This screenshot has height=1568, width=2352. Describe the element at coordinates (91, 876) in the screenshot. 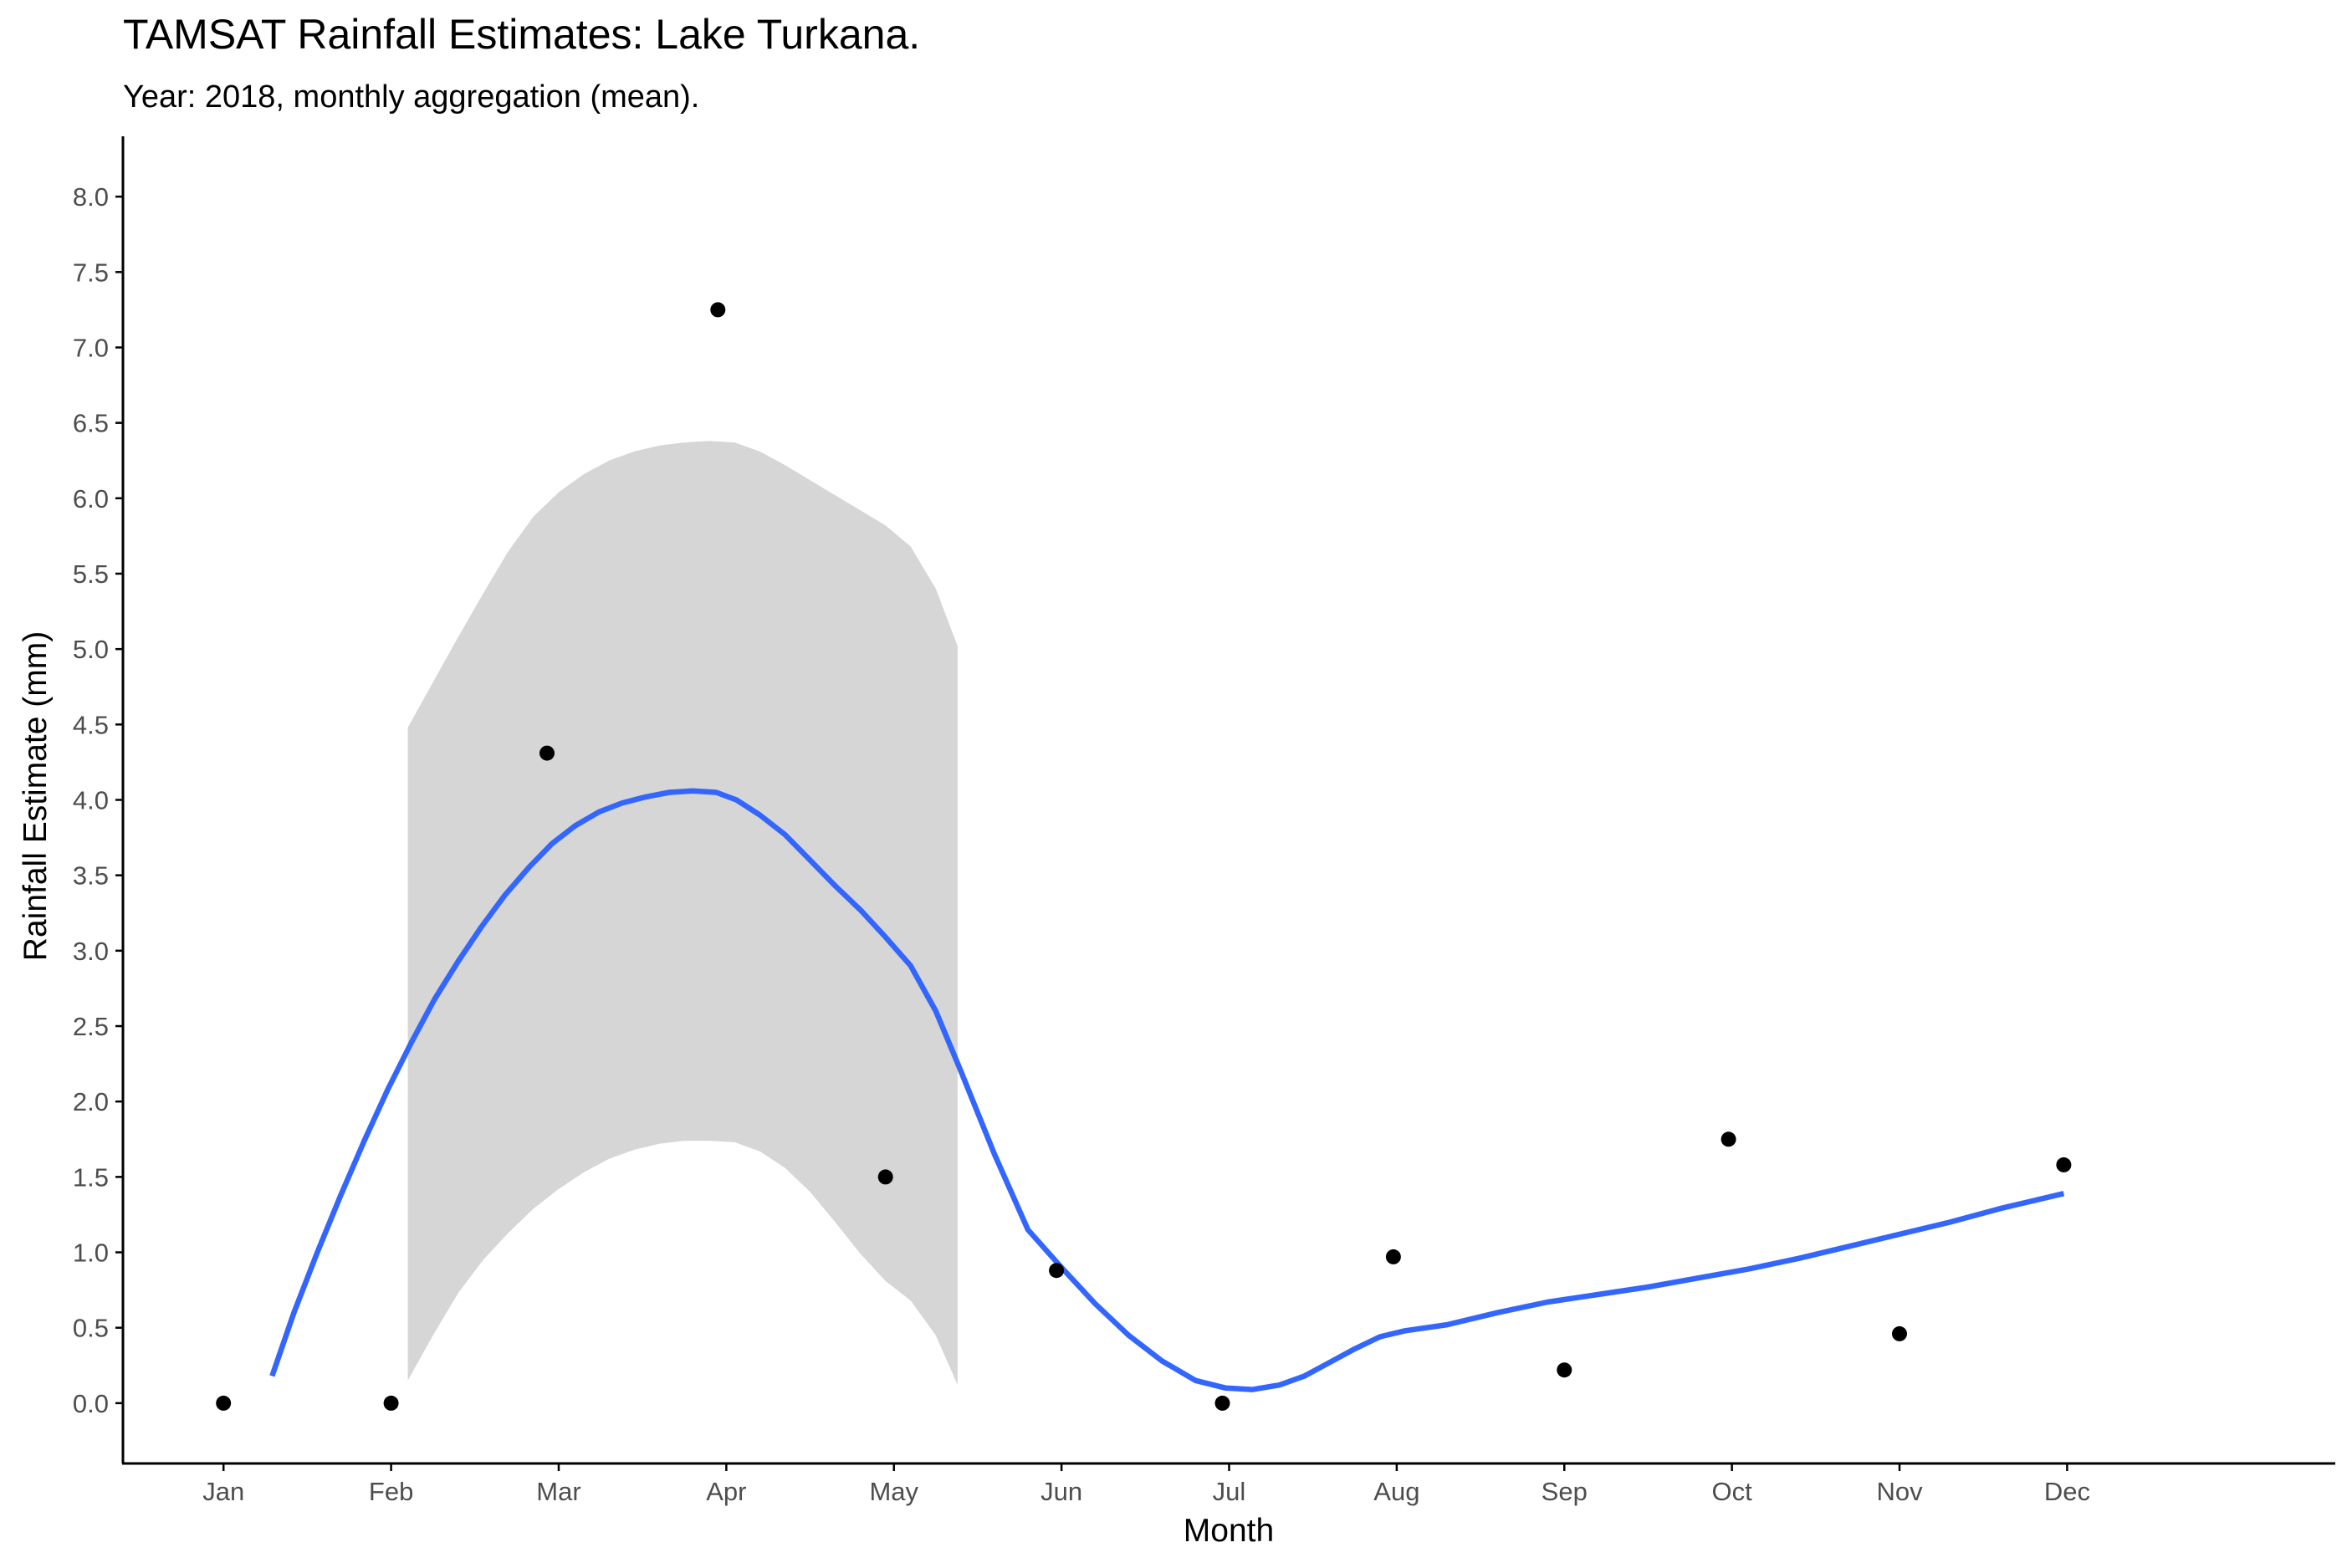

I see `y-tick-label: 3.5` at that location.